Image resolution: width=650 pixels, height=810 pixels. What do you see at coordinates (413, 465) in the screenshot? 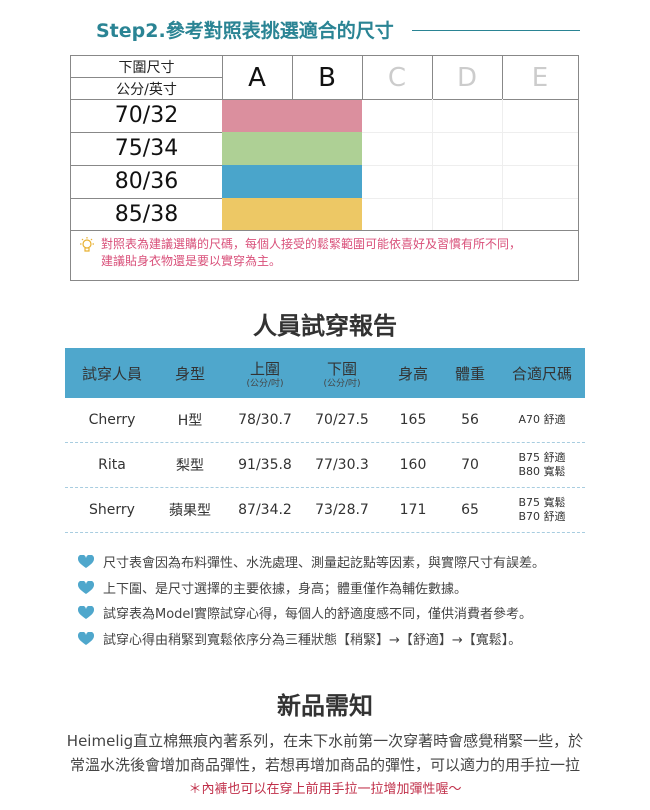
I see `cell-height: 160` at bounding box center [413, 465].